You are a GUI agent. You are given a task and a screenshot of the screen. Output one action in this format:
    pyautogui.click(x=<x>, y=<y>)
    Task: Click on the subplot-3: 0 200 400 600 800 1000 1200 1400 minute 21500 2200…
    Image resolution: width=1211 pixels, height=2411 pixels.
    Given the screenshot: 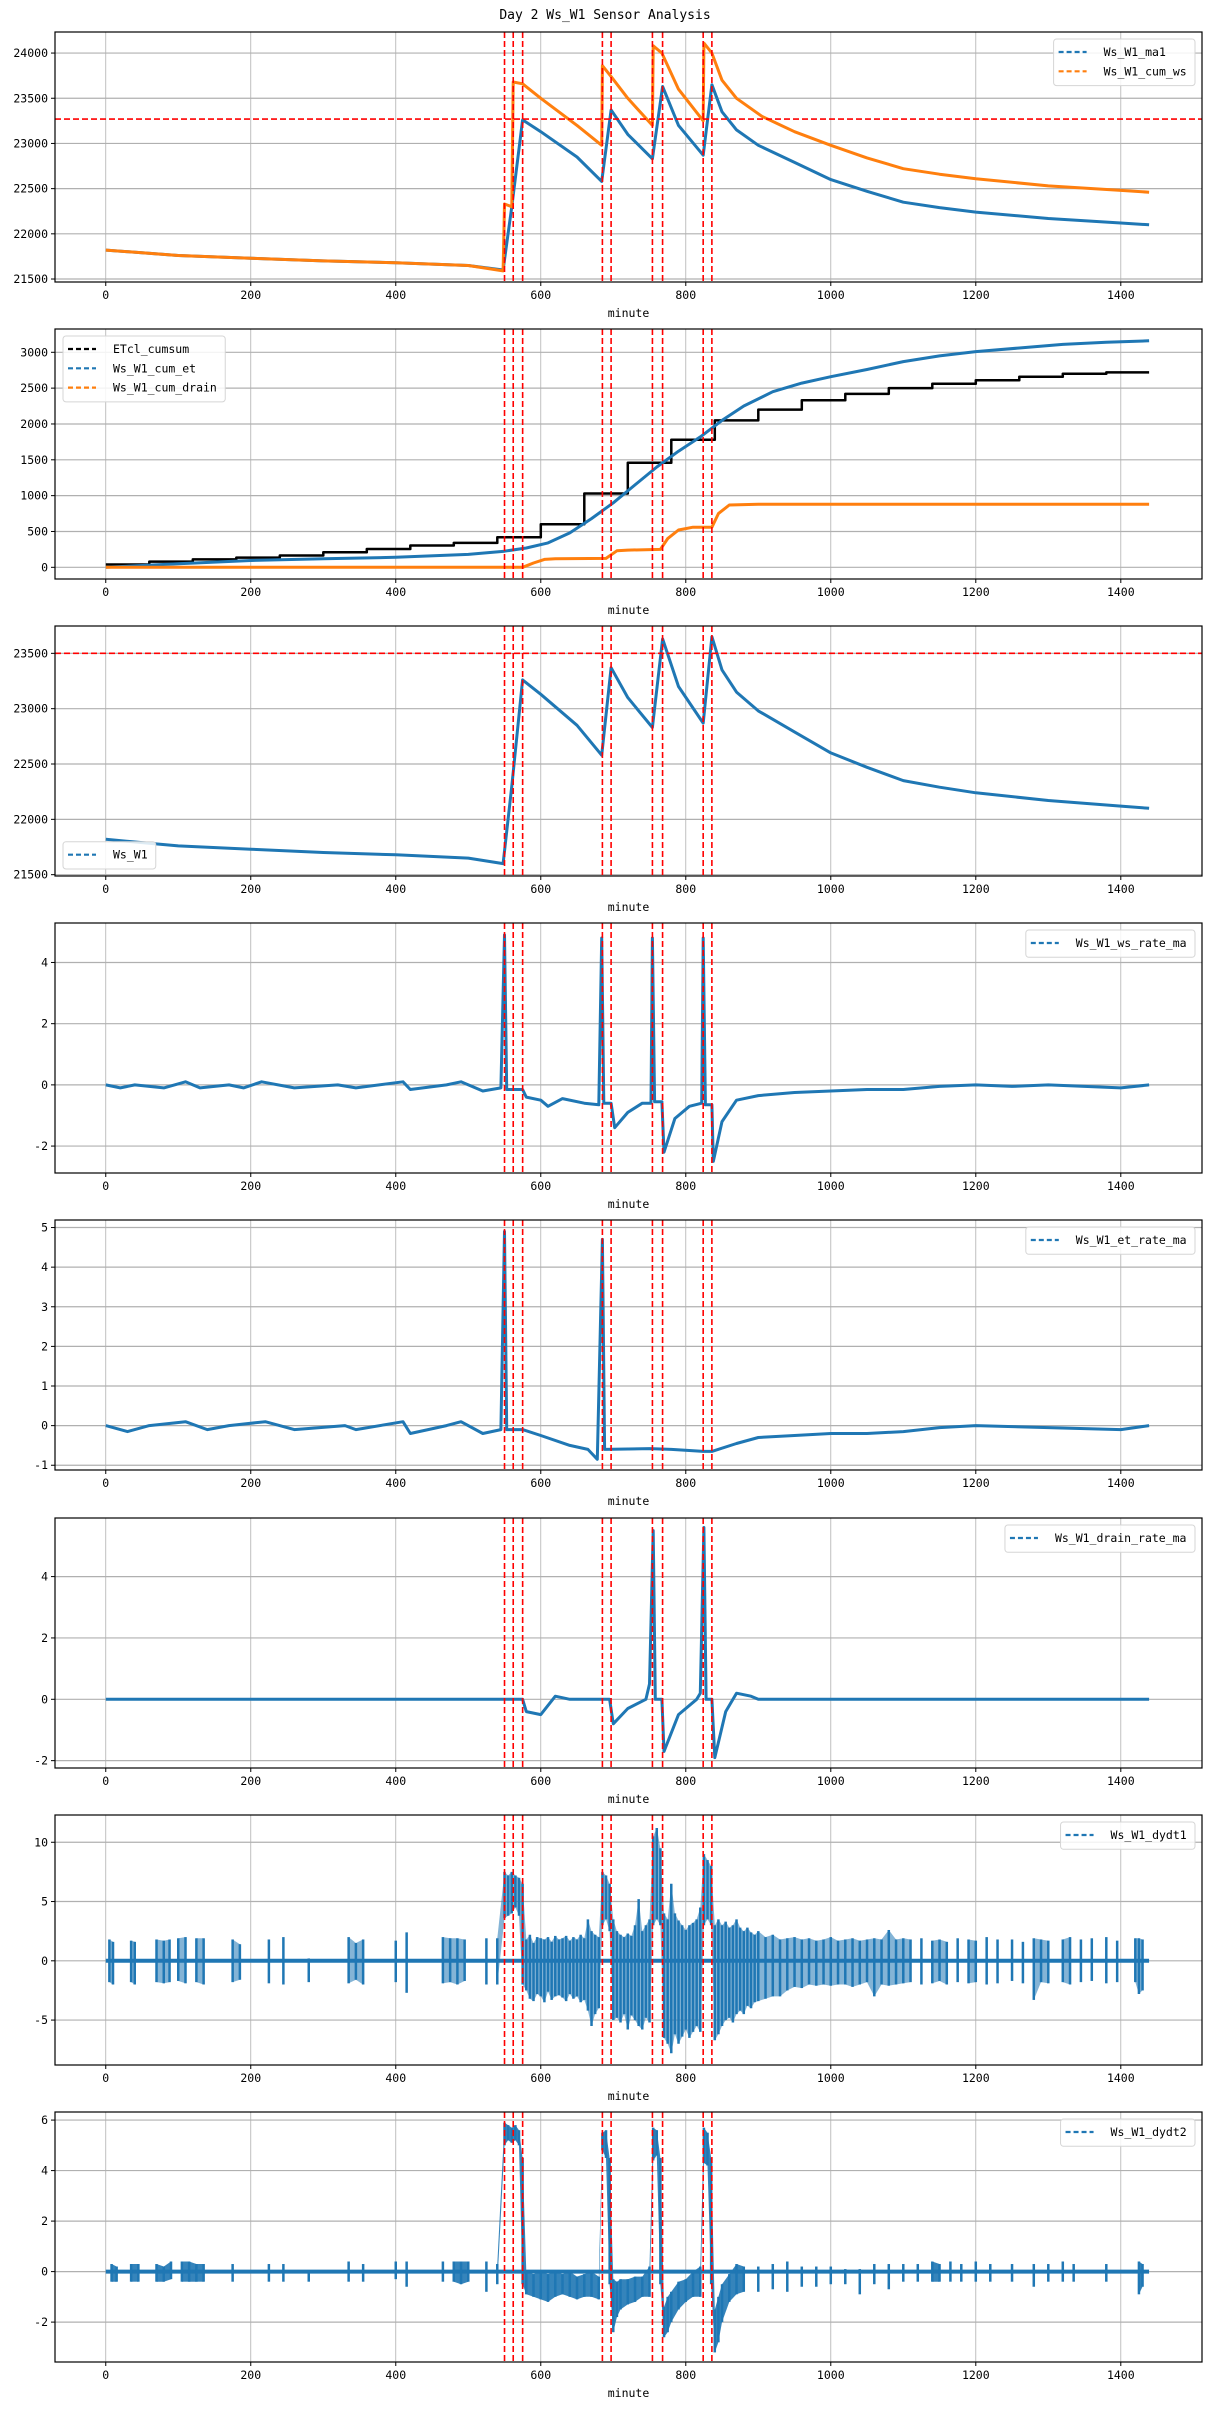 What is the action you would take?
    pyautogui.click(x=608, y=769)
    